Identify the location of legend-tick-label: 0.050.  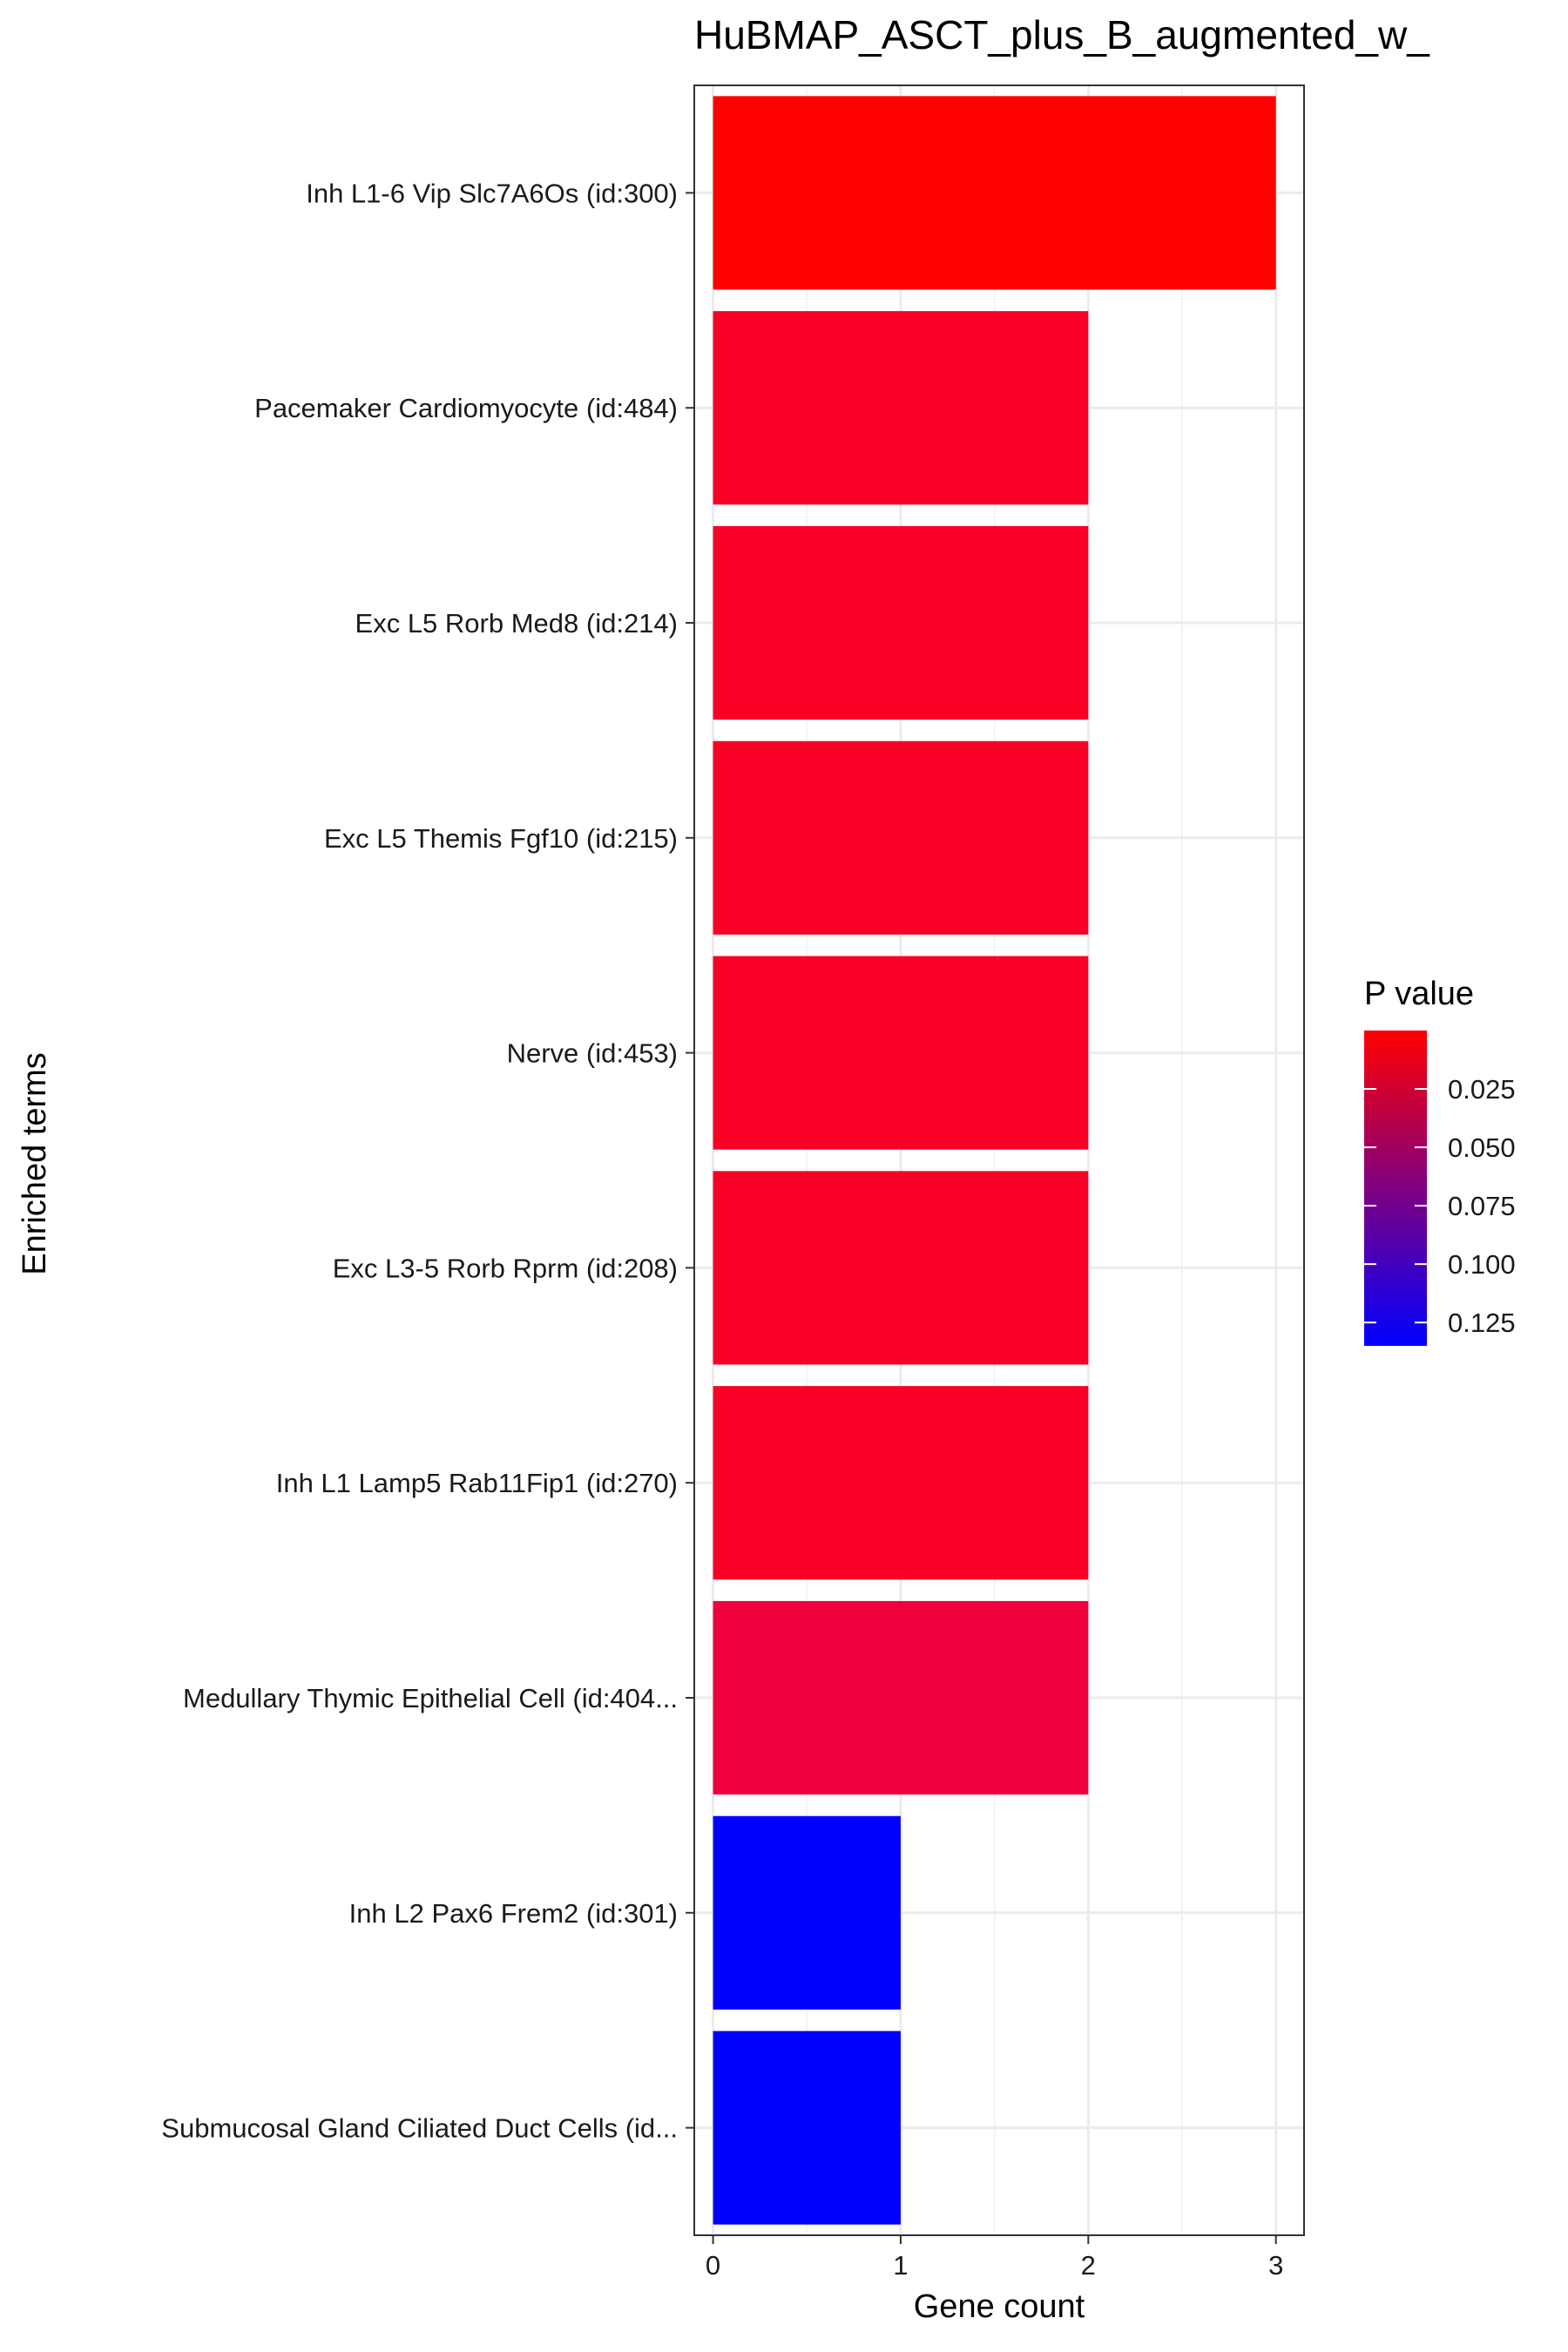
(1482, 1147).